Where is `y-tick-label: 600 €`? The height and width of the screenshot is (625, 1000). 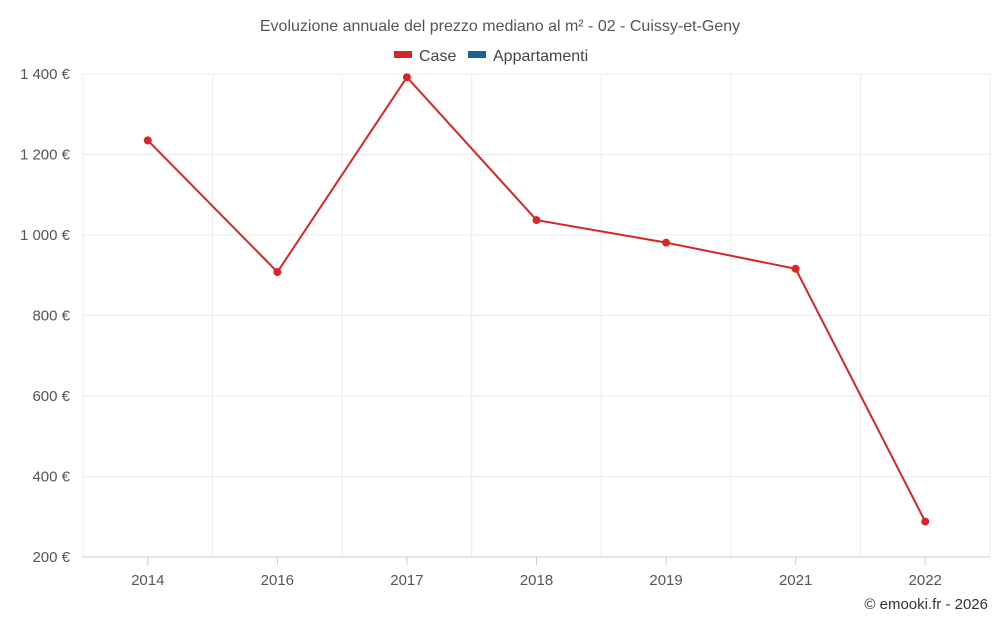 y-tick-label: 600 € is located at coordinates (51, 396).